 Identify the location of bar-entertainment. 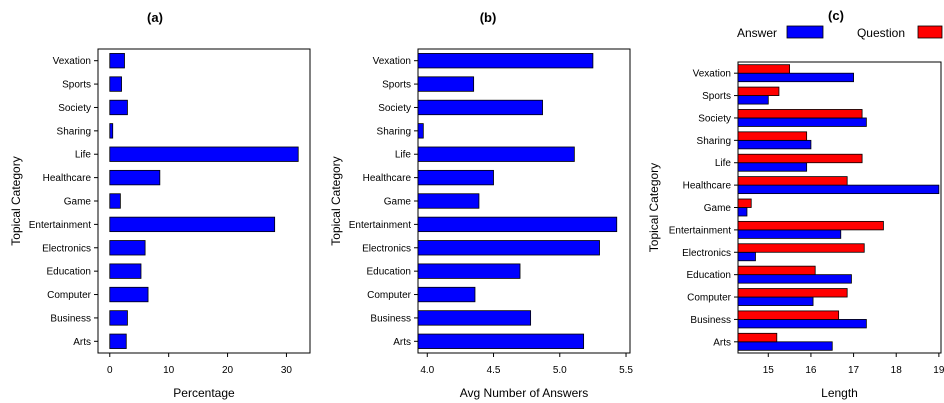
(192, 224).